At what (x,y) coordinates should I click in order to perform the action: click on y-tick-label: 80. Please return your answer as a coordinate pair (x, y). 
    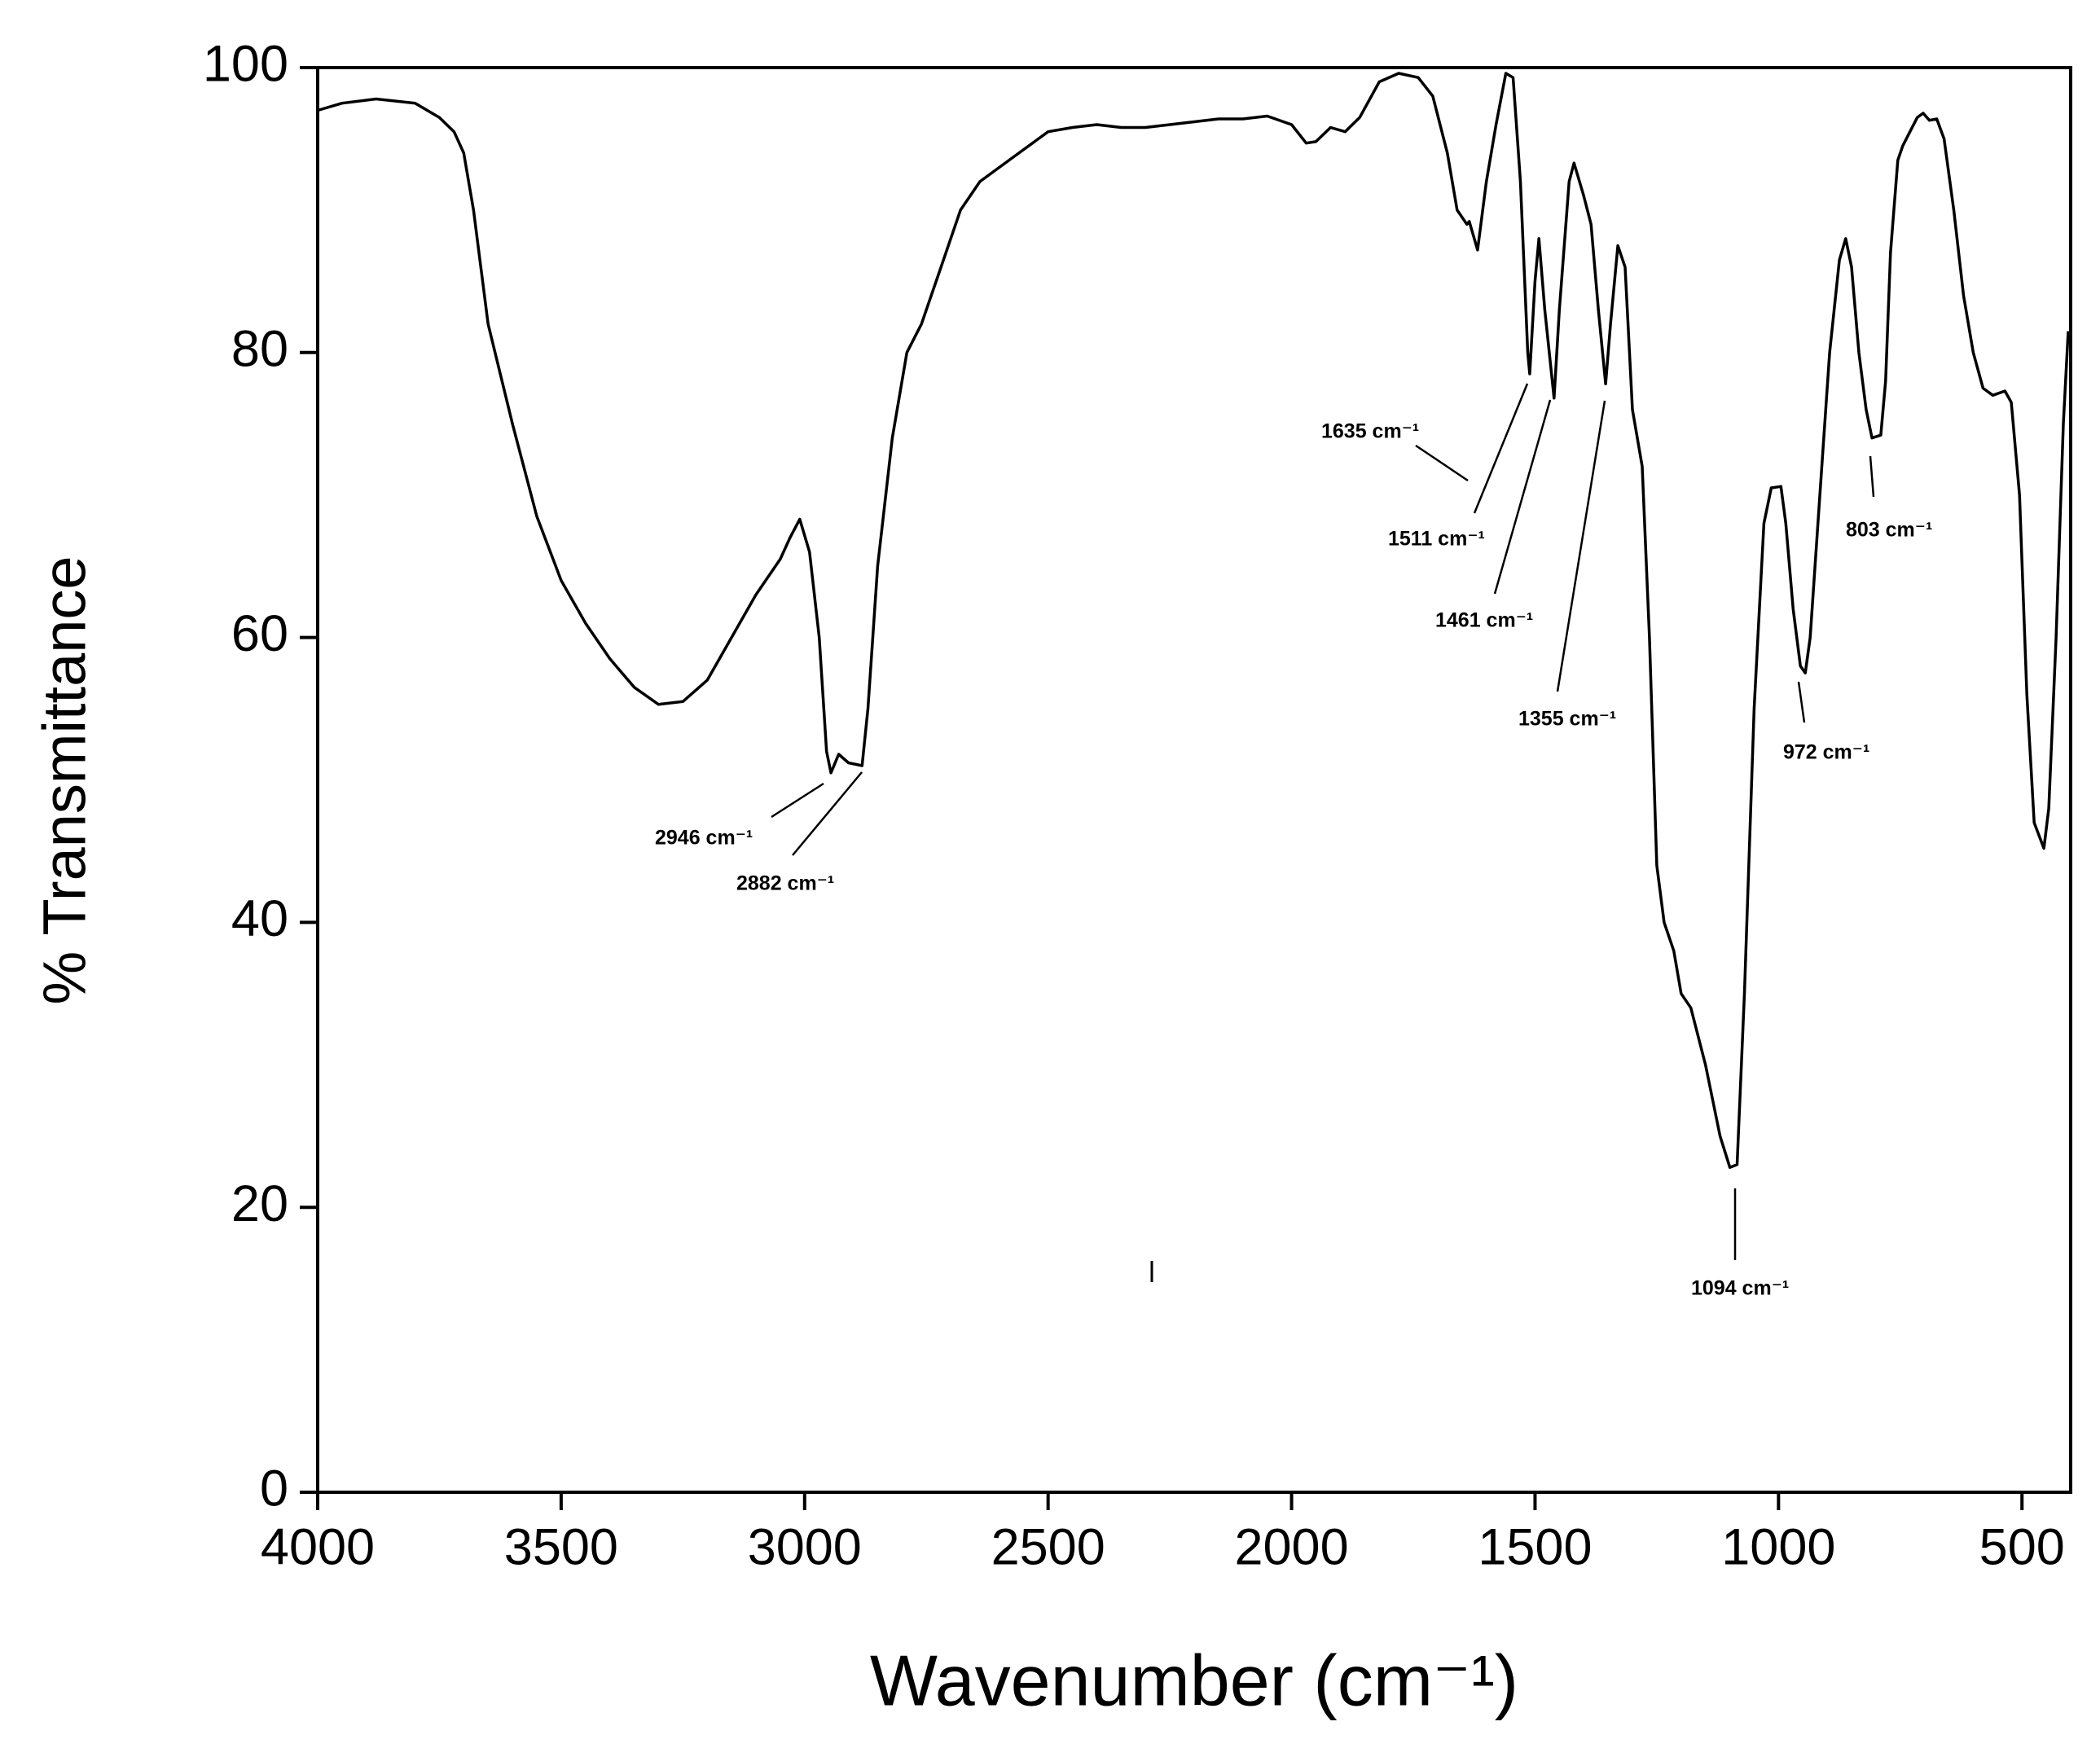
    Looking at the image, I should click on (259, 349).